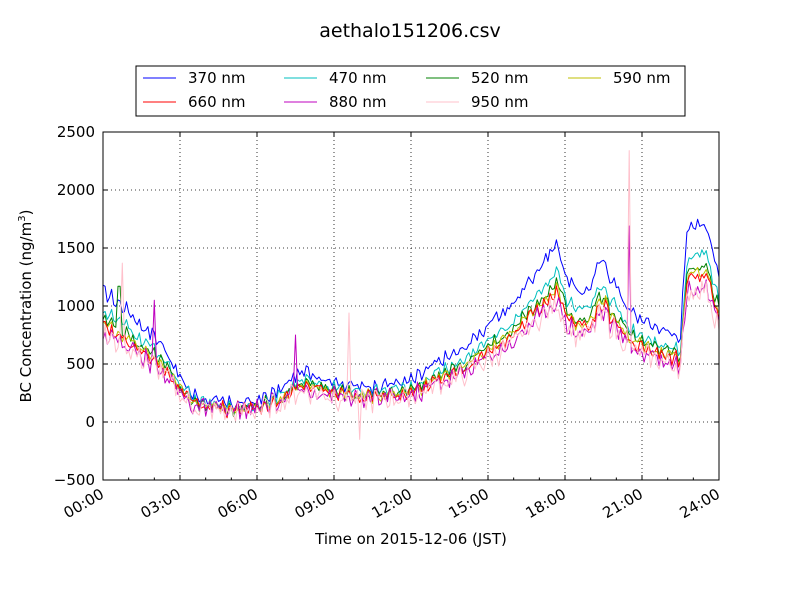  I want to click on x-tick-label: 18:00, so click(546, 503).